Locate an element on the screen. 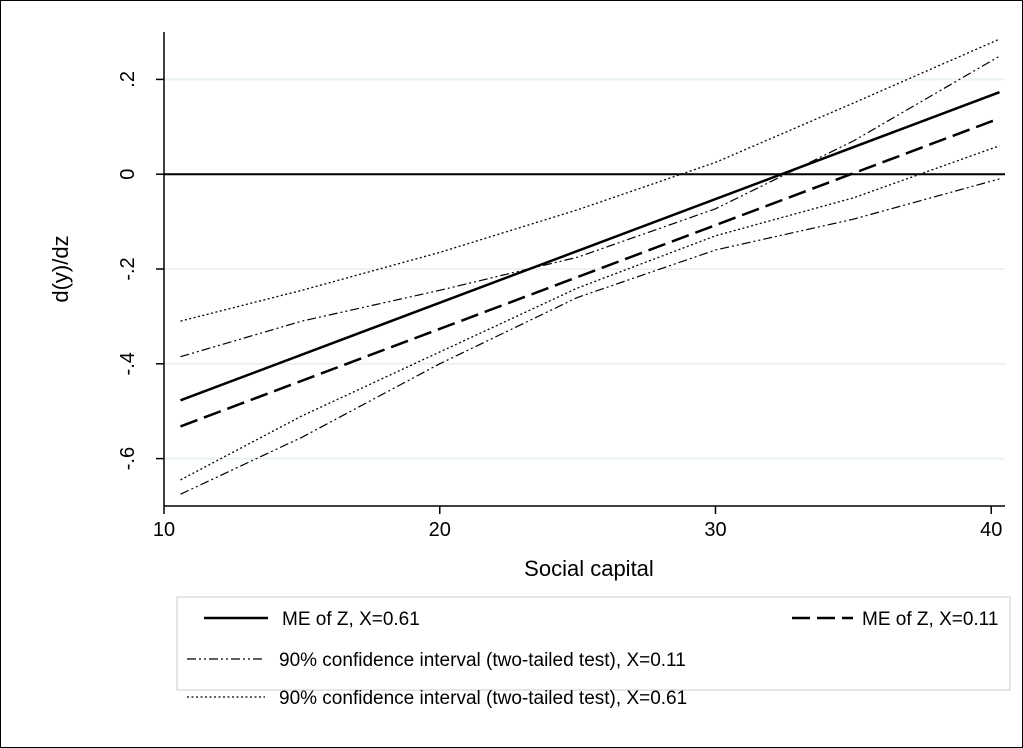 Image resolution: width=1023 pixels, height=748 pixels. x-axis-title: Social capital is located at coordinates (589, 568).